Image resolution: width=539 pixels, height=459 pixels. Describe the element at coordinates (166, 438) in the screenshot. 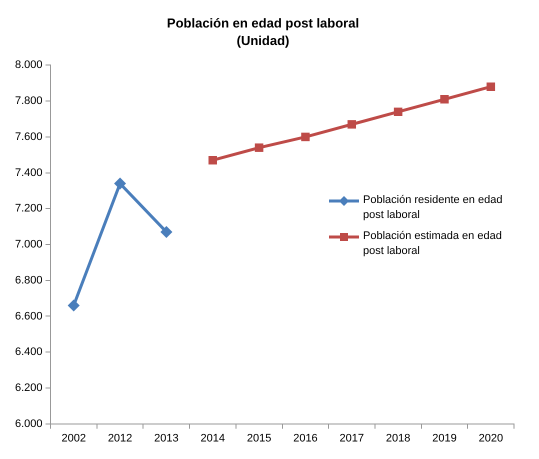

I see `x-tick-label: 2013` at that location.